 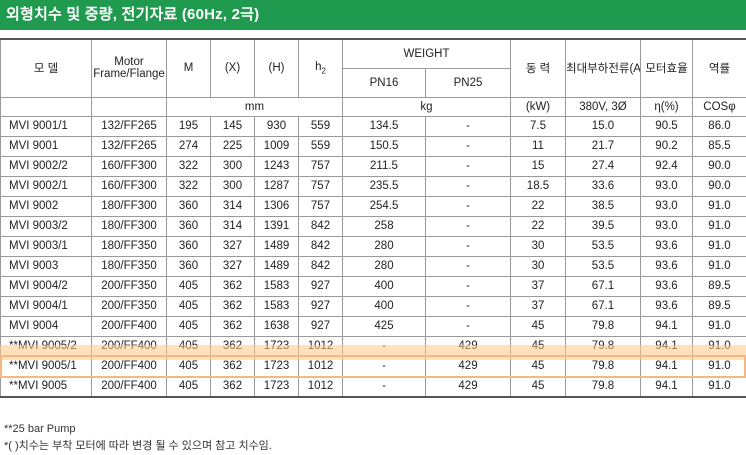 What do you see at coordinates (188, 126) in the screenshot?
I see `cell-m: 195` at bounding box center [188, 126].